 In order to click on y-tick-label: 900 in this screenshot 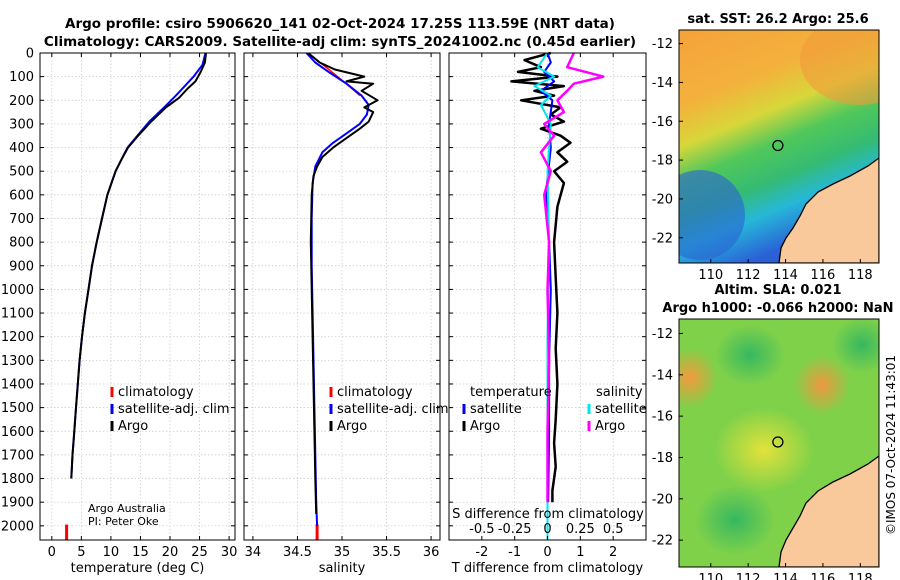, I will do `click(21, 266)`.